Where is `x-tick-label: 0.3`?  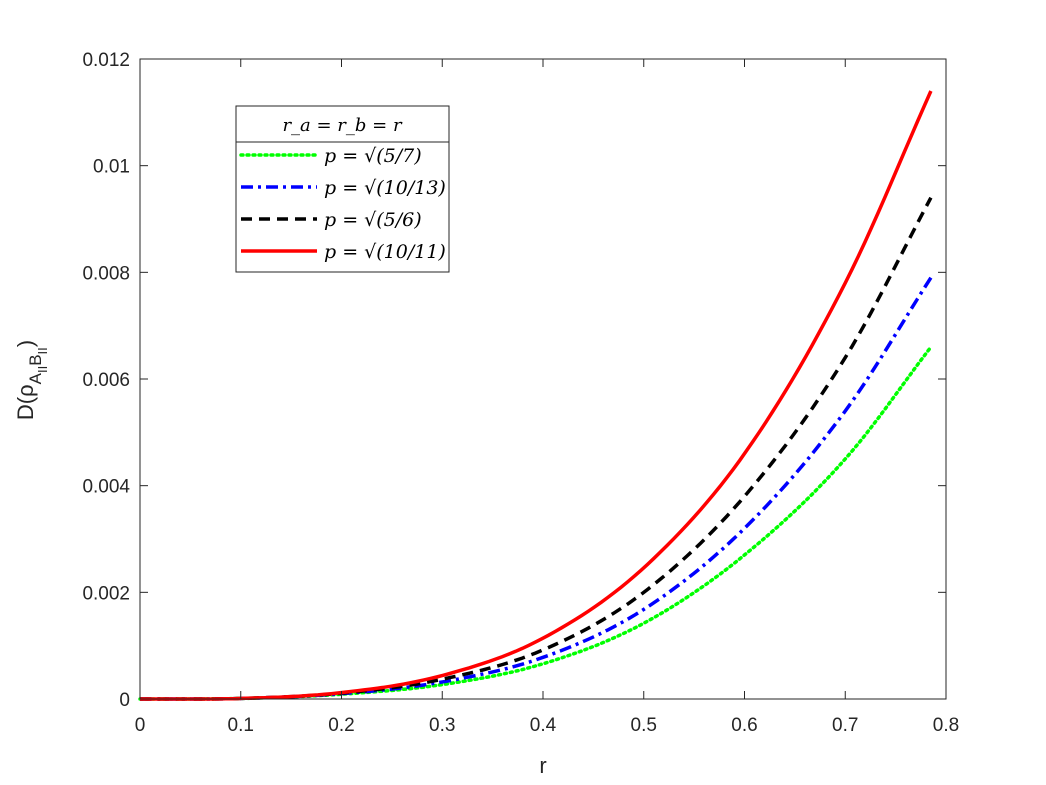
x-tick-label: 0.3 is located at coordinates (442, 725).